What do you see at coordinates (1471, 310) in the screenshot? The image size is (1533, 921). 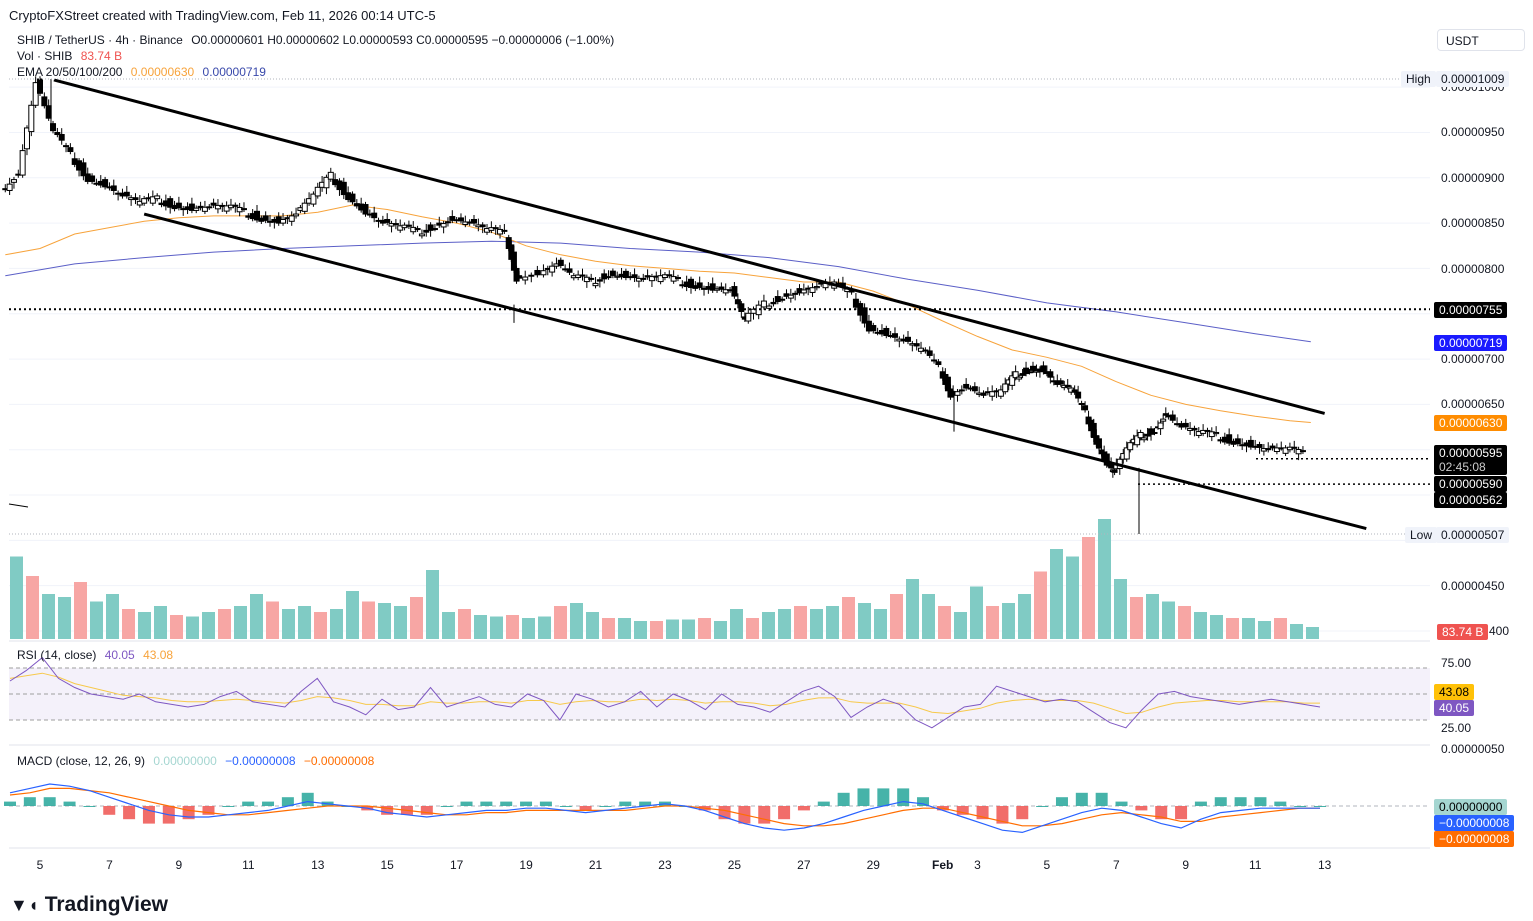 I see `level-755-tag: 0.00000755` at bounding box center [1471, 310].